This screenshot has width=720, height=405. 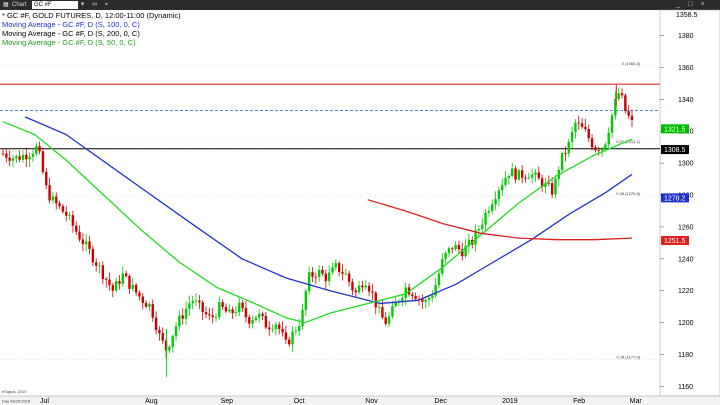 I want to click on maximize-icon: □, so click(x=690, y=4).